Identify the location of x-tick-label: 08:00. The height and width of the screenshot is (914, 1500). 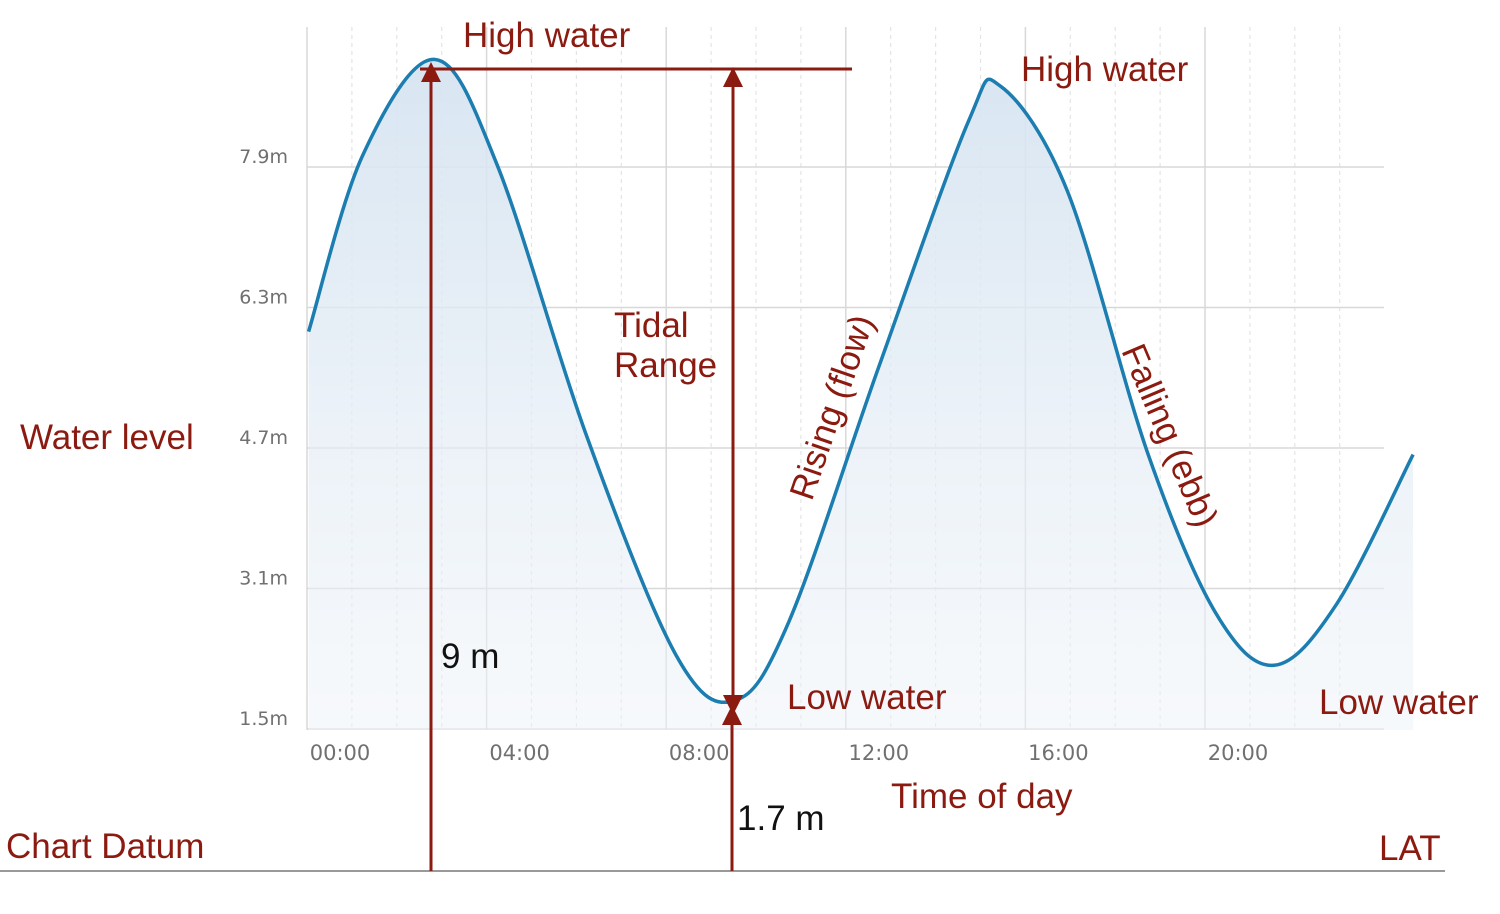
(699, 753).